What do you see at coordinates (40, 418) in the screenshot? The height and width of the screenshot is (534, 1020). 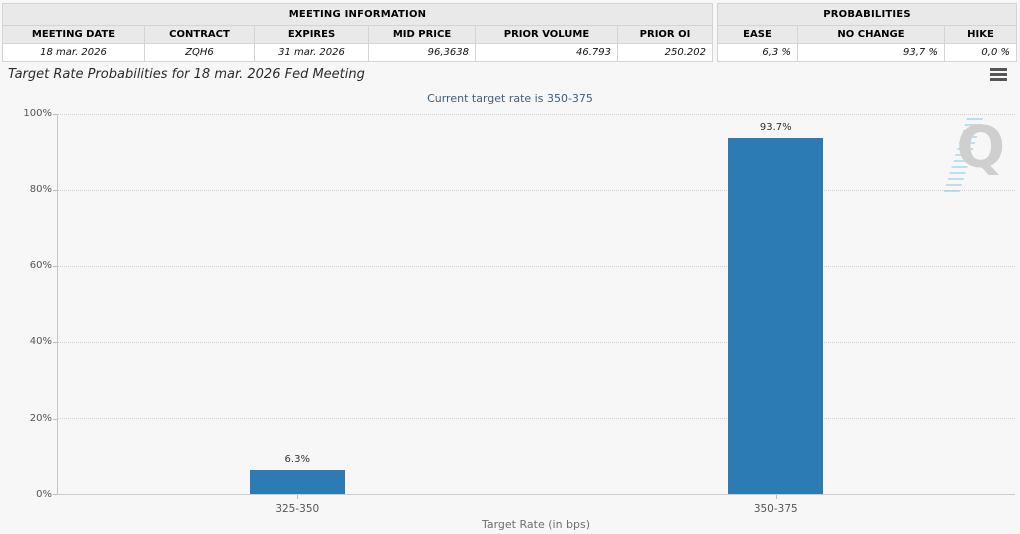 I see `y-tick-label: 20%` at bounding box center [40, 418].